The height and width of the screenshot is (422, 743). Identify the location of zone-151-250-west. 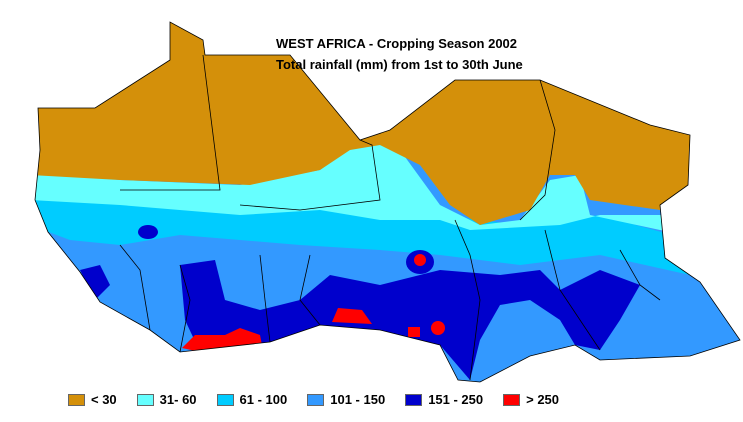
(95, 282).